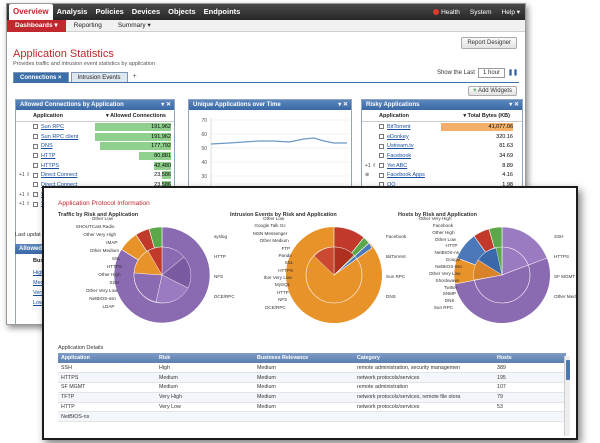 The width and height of the screenshot is (600, 443). I want to click on time-range-select: 1 hour, so click(491, 73).